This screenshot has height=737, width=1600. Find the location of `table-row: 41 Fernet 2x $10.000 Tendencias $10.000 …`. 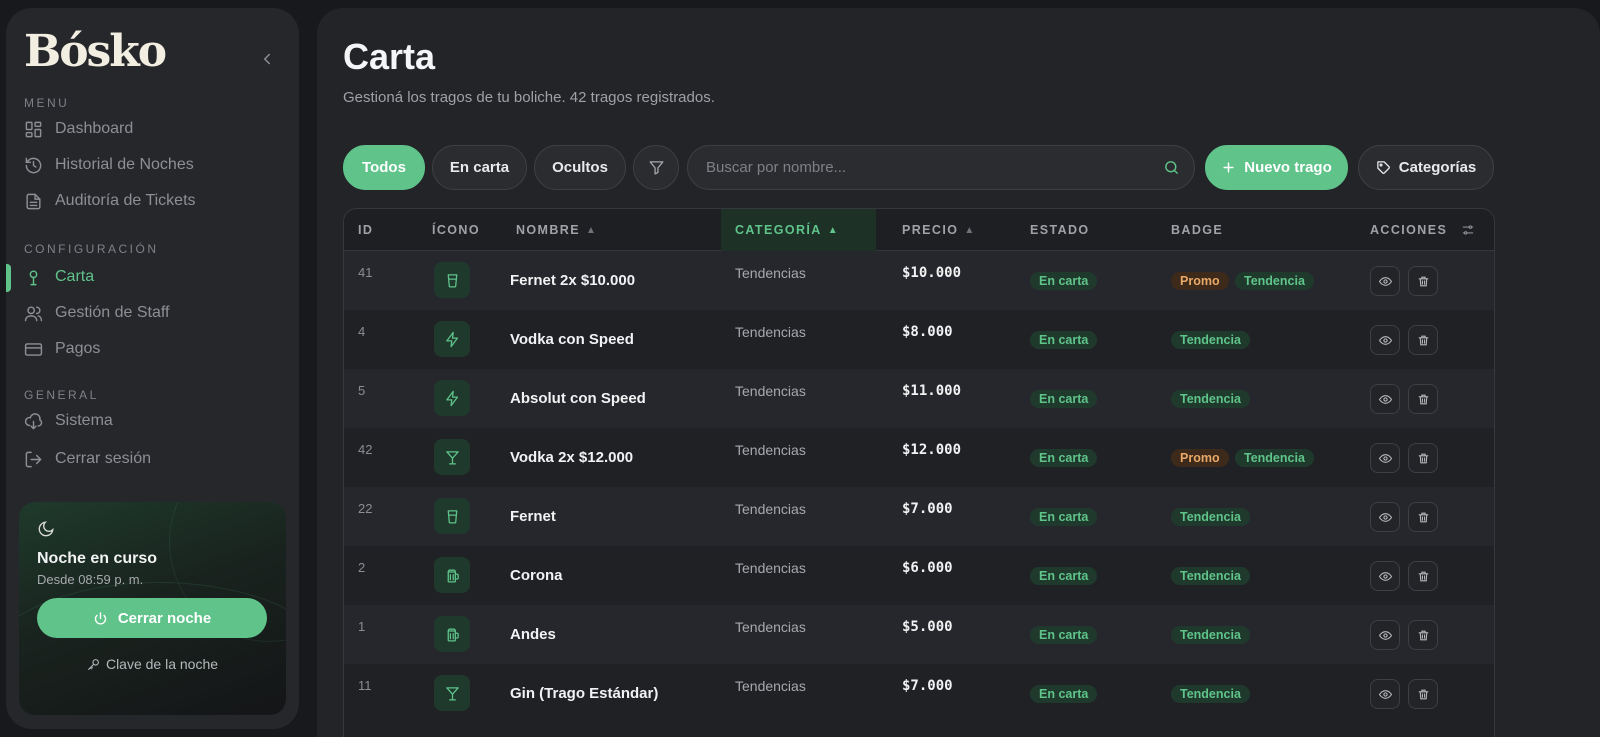

table-row: 41 Fernet 2x $10.000 Tendencias $10.000 … is located at coordinates (919, 280).